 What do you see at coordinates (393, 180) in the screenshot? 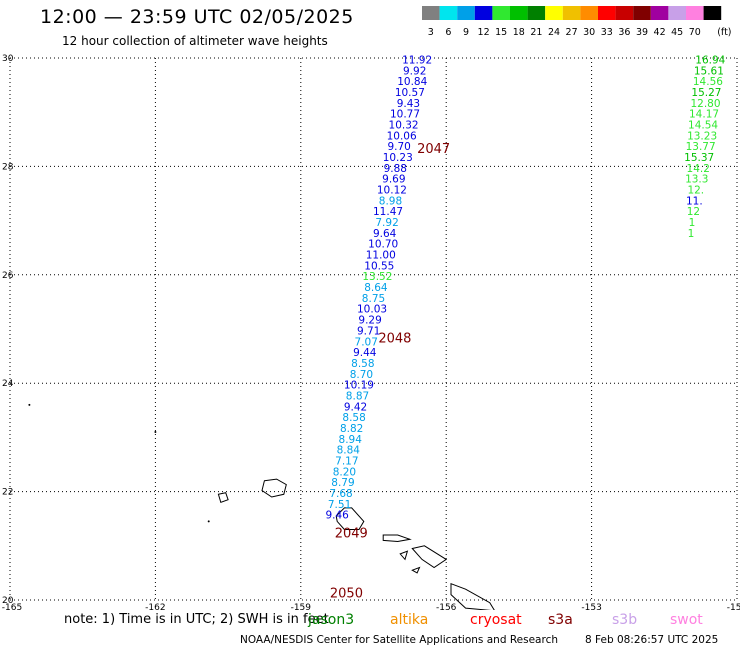
I see `swh-value: 9.69` at bounding box center [393, 180].